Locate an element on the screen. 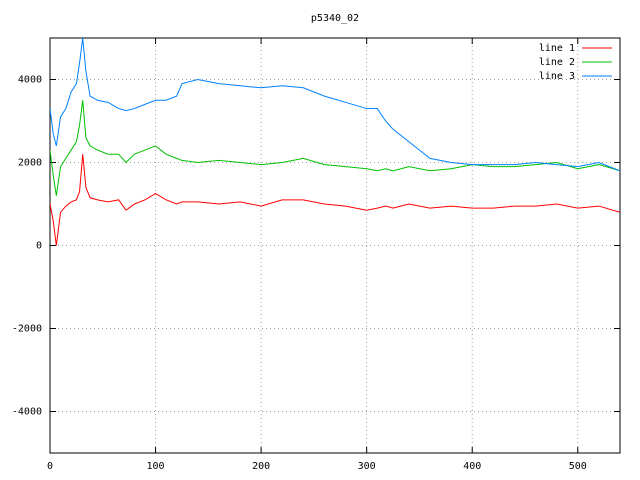 Image resolution: width=640 pixels, height=480 pixels. x-tick-label: 200 is located at coordinates (261, 466).